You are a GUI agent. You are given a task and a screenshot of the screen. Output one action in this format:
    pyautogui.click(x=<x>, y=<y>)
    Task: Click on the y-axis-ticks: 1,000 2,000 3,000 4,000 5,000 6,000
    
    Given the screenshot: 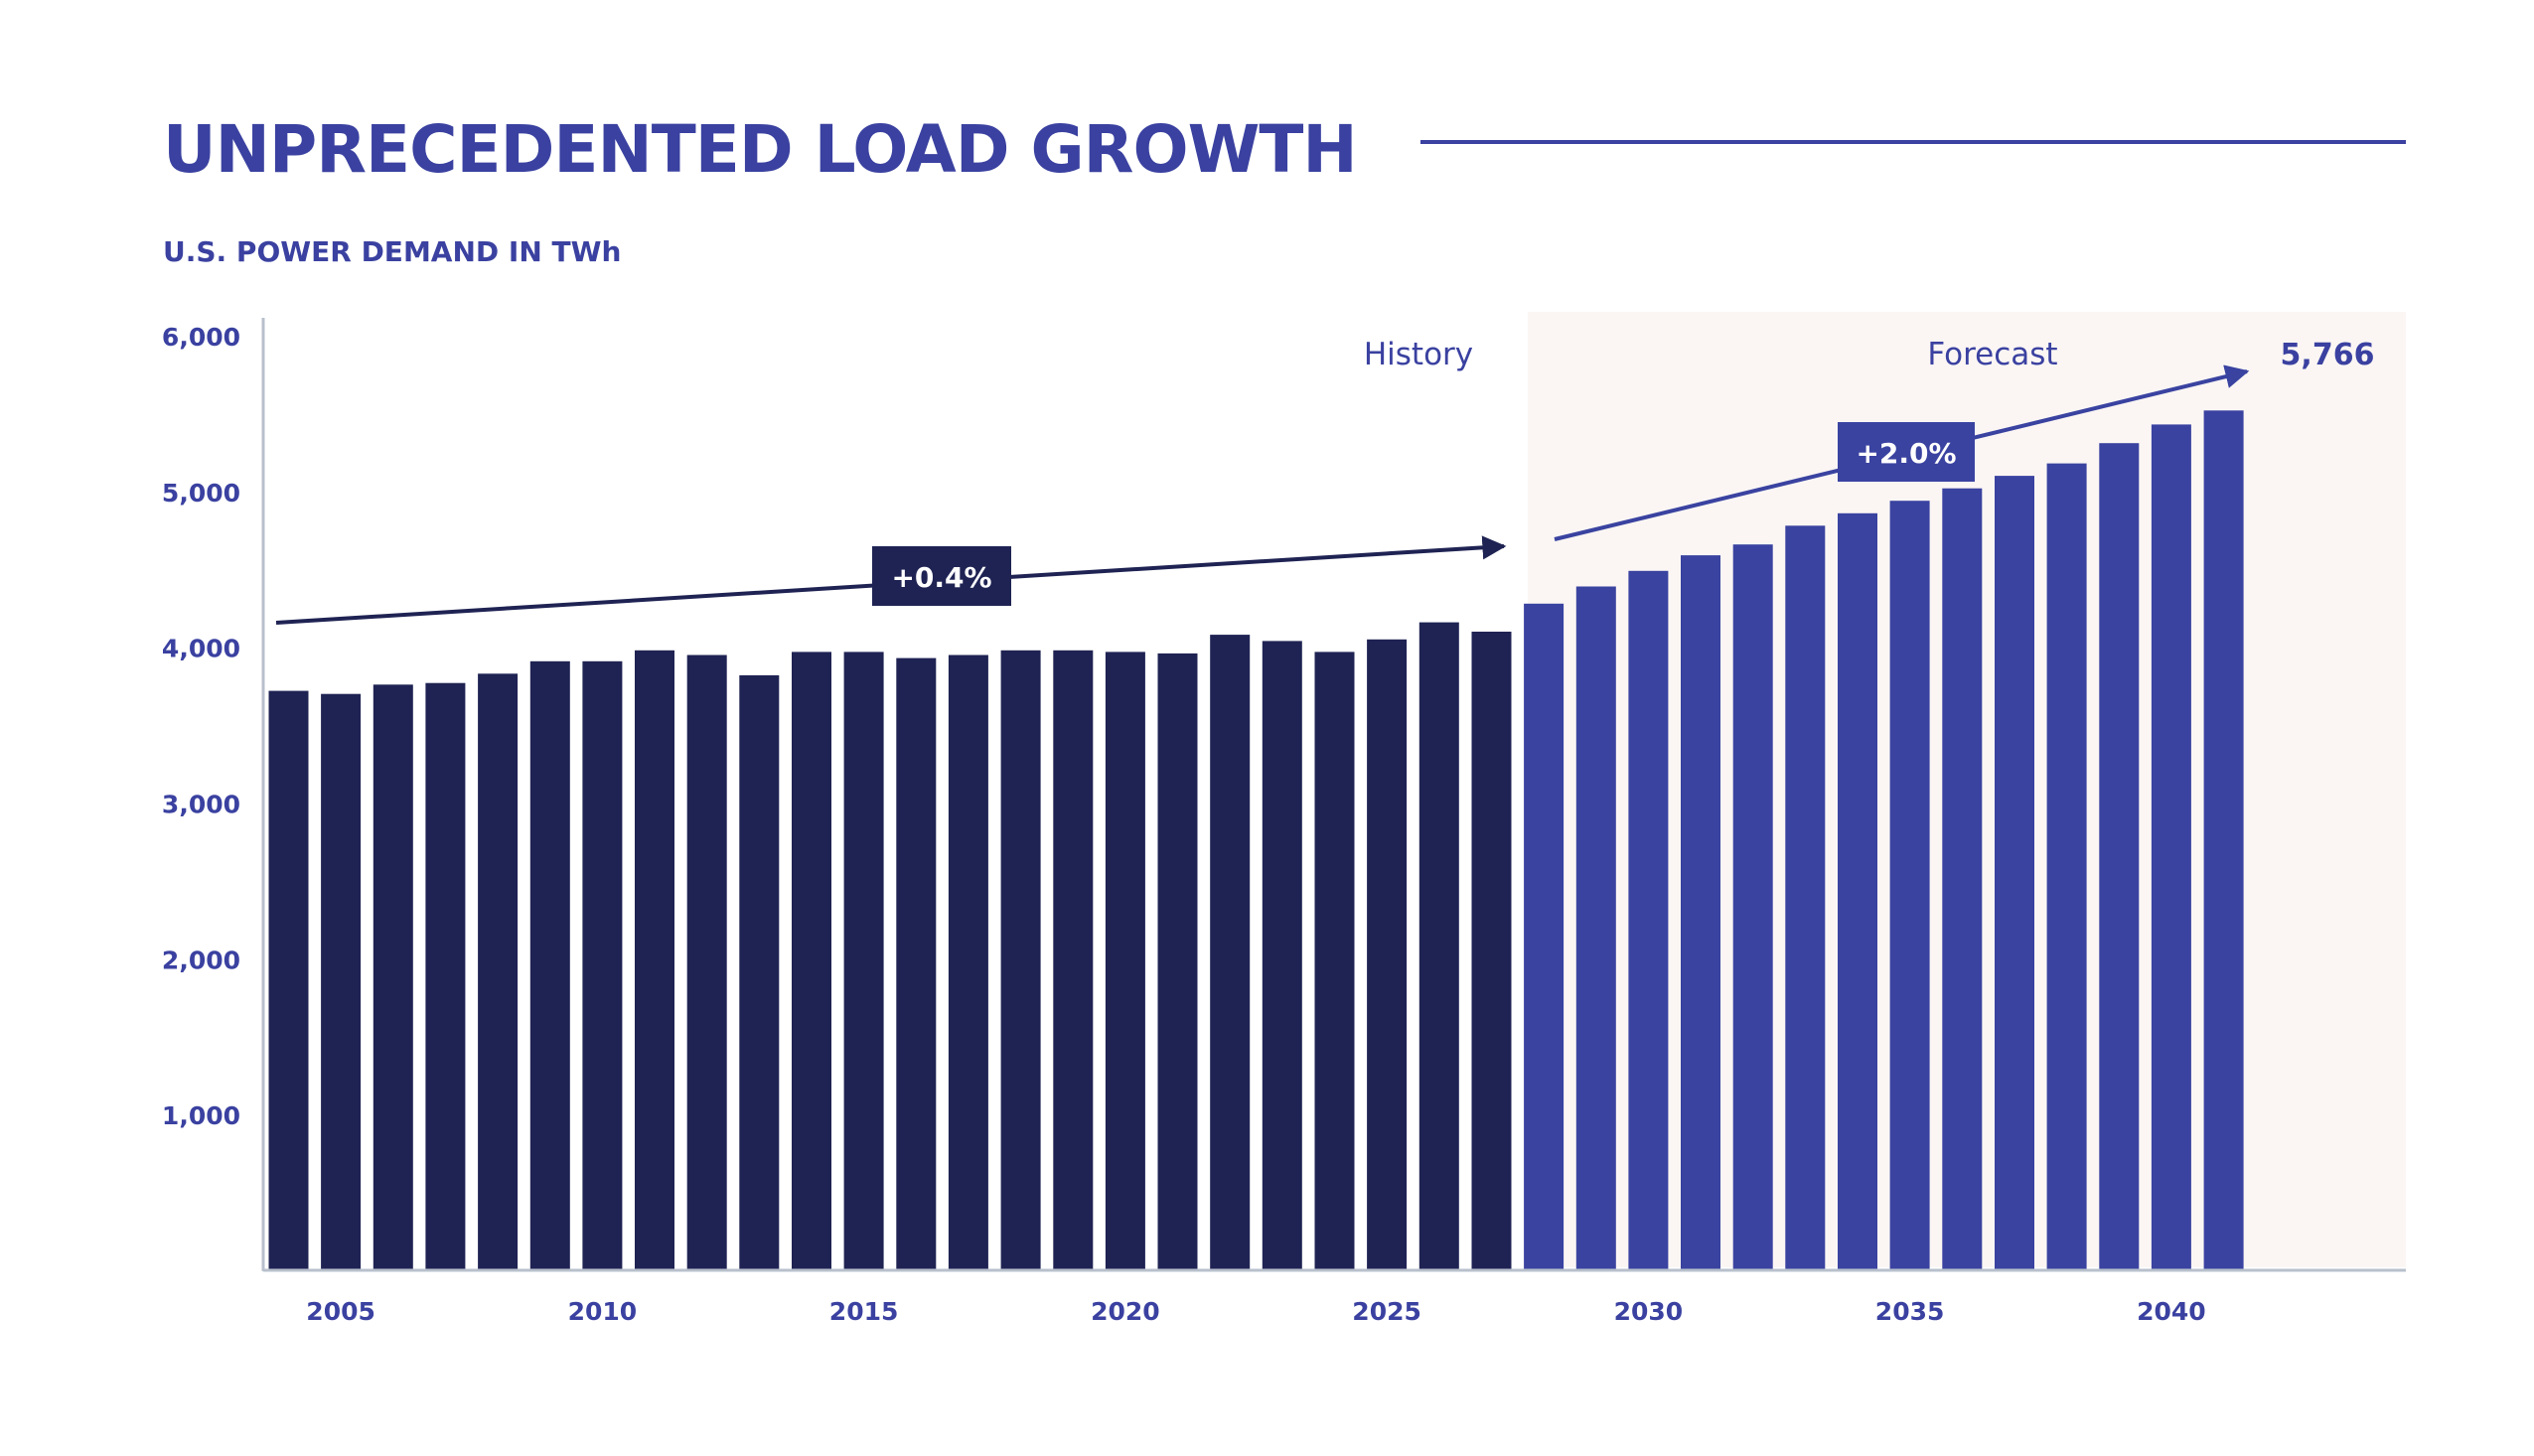 What is the action you would take?
    pyautogui.click(x=201, y=727)
    